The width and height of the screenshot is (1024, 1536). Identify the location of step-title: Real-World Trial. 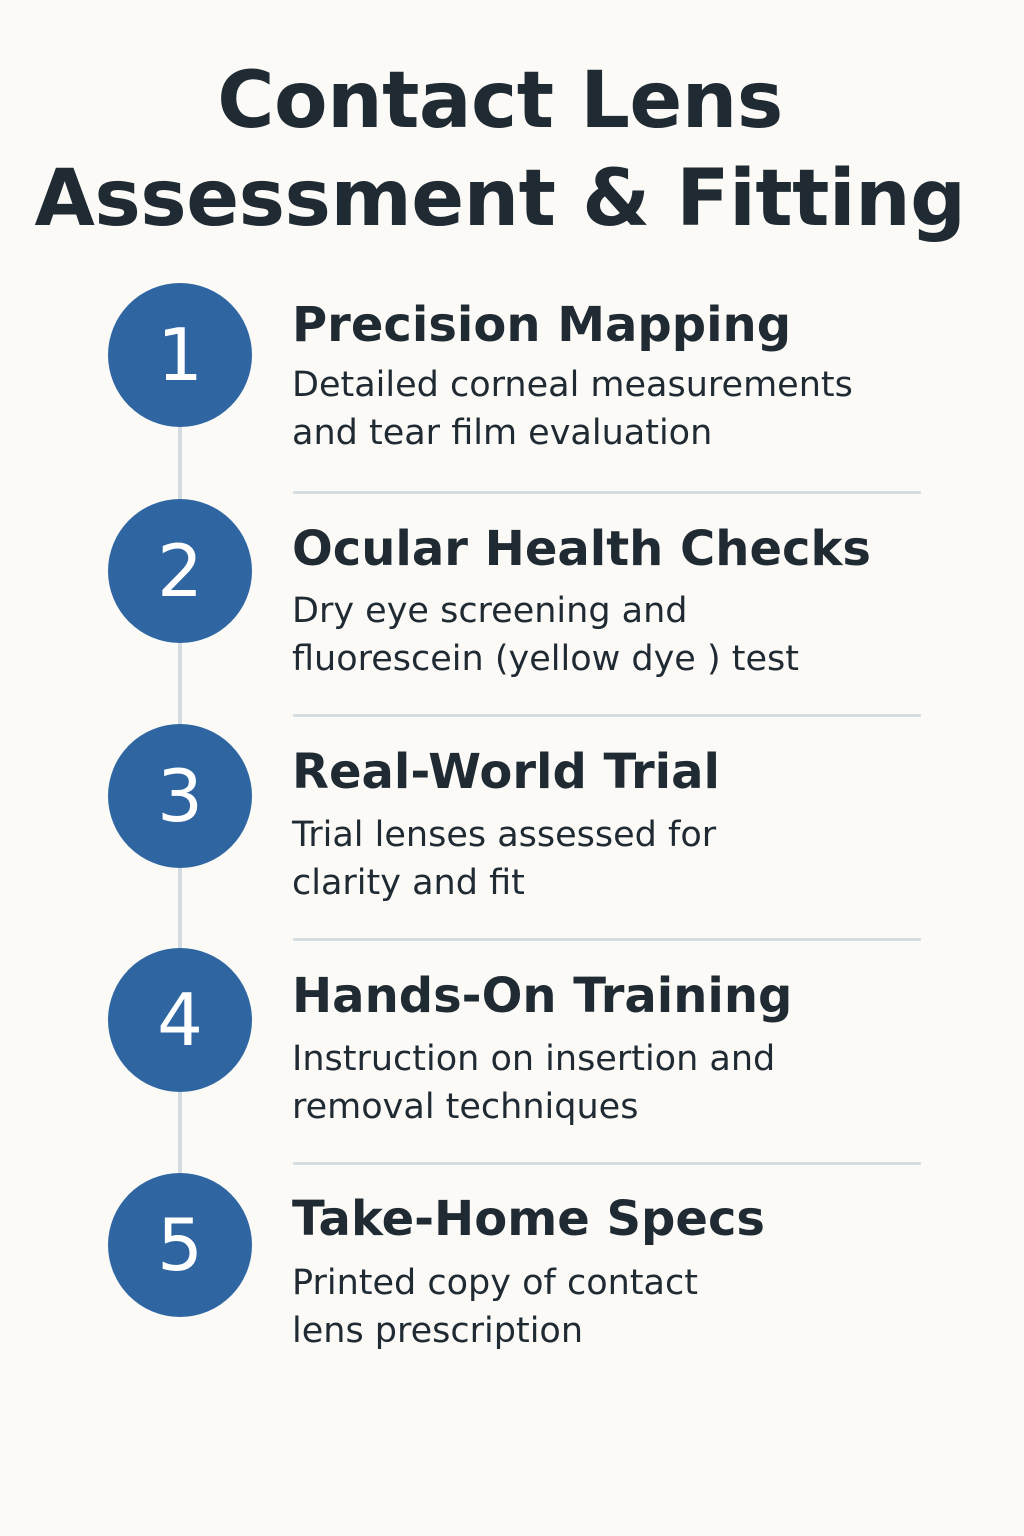
(506, 772).